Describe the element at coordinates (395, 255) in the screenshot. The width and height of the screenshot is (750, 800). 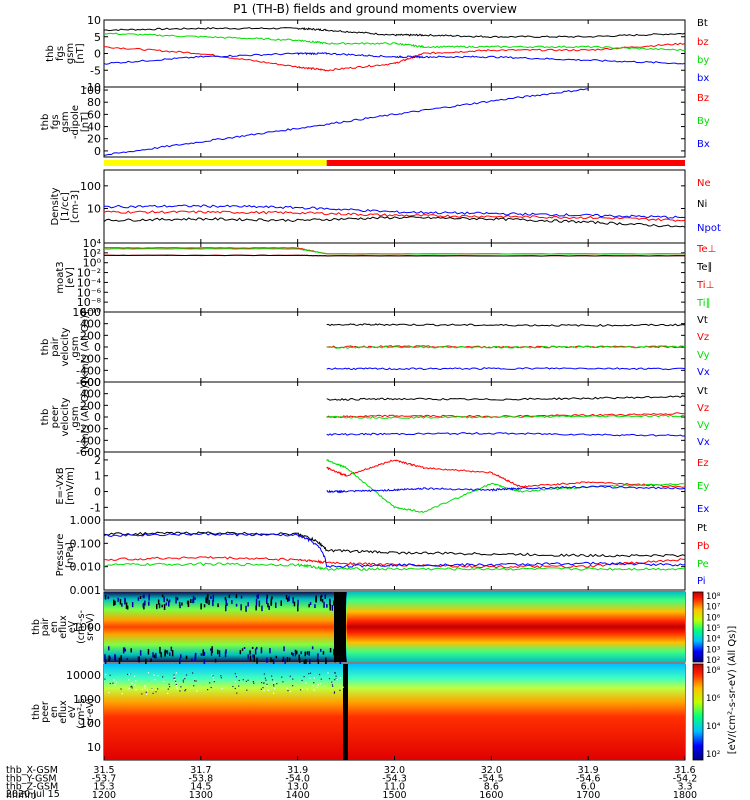
I see `series-line-Te∥` at that location.